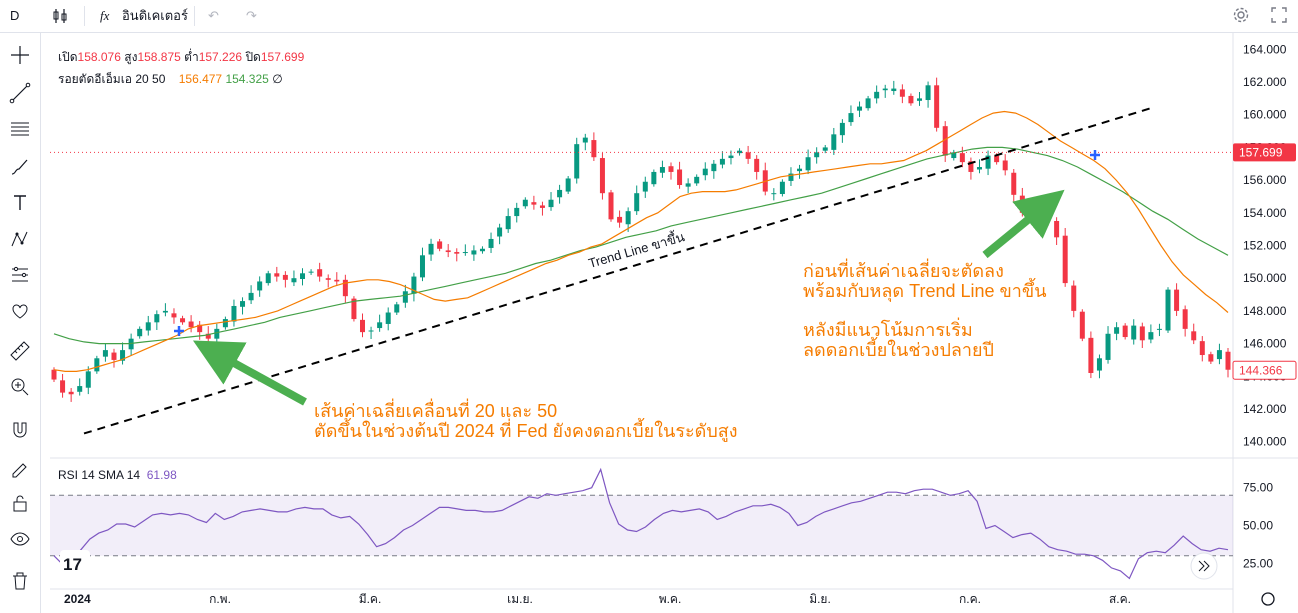  What do you see at coordinates (20, 467) in the screenshot?
I see `lock-draw-icon` at bounding box center [20, 467].